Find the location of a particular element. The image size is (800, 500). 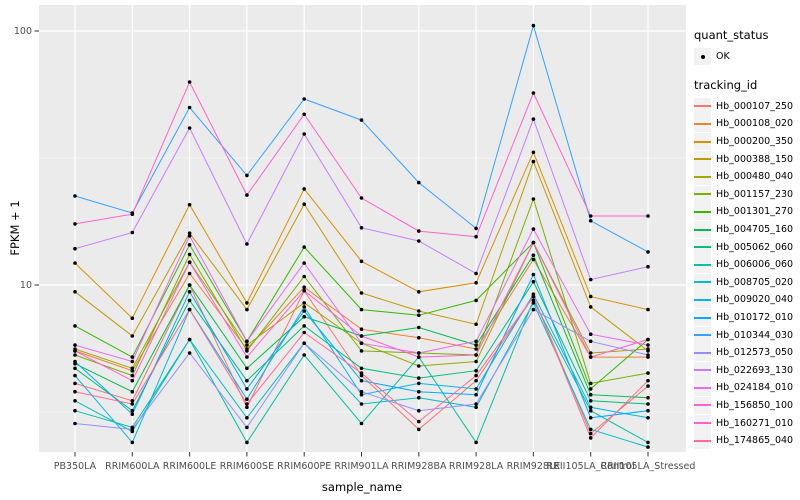

legend-item-label: Hb_006006_060 is located at coordinates (755, 265).